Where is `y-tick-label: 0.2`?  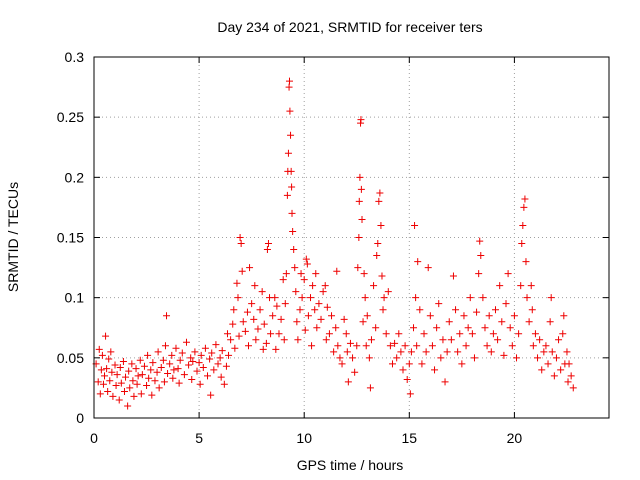
y-tick-label: 0.2 is located at coordinates (75, 177).